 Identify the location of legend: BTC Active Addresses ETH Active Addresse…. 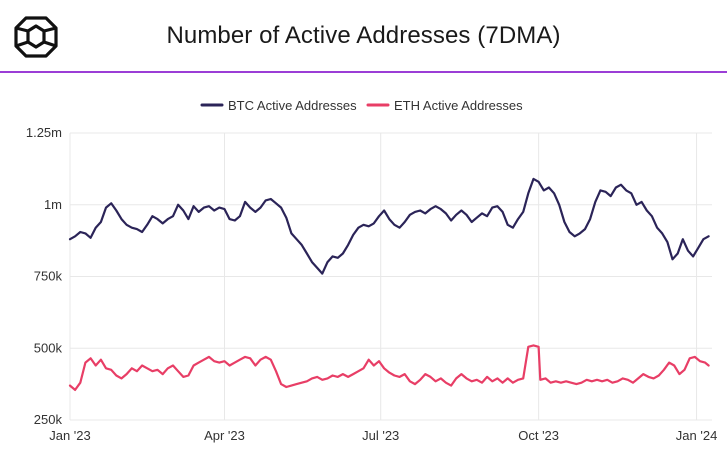
(361, 105).